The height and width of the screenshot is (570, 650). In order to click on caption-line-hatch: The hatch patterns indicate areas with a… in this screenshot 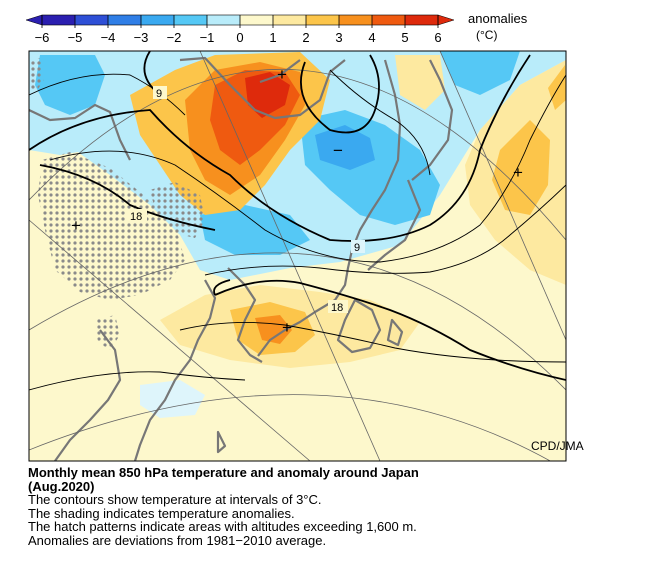, I will do `click(222, 526)`.